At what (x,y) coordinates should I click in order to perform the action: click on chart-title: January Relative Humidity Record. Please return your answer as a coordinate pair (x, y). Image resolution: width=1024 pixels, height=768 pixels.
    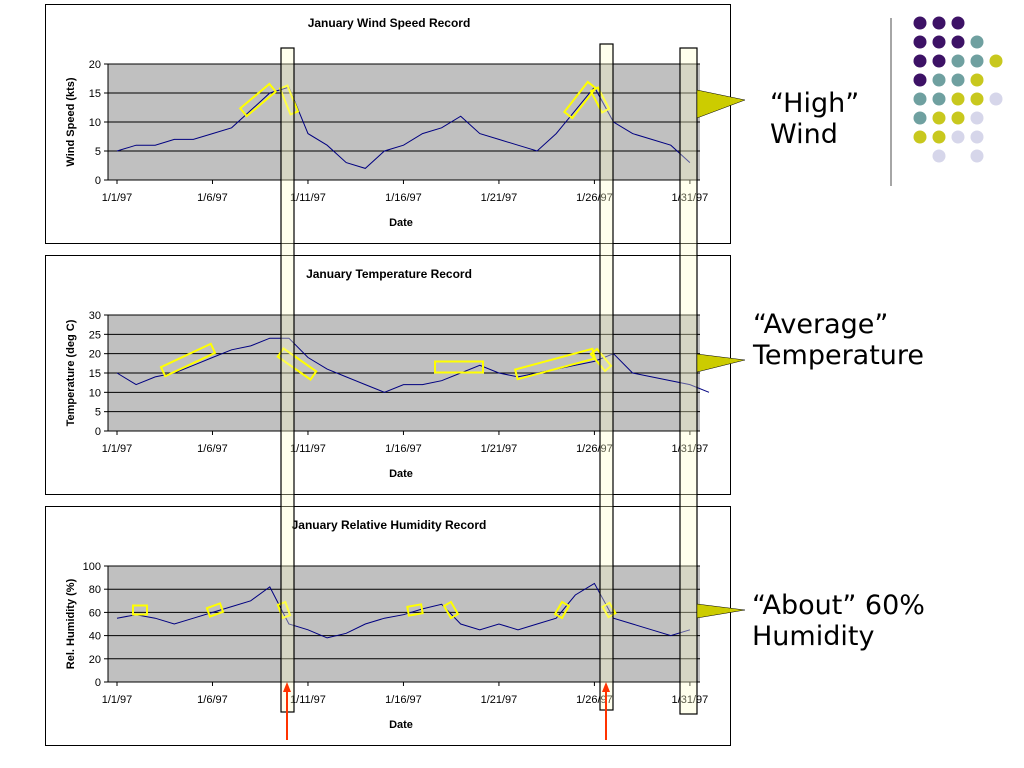
    Looking at the image, I should click on (389, 525).